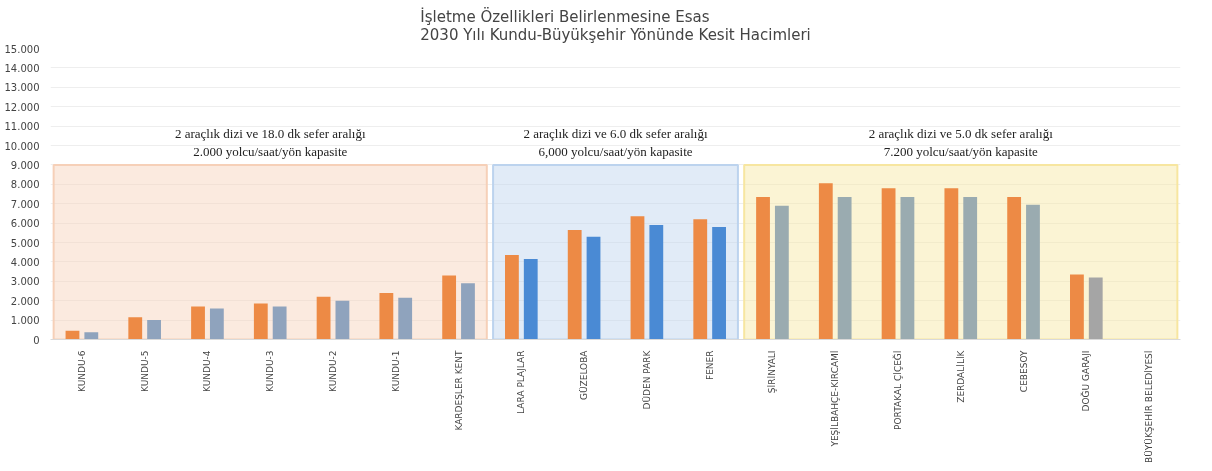  I want to click on band-label: 2 araçlık dizi ve 6.0 dk sefer aralığı 6,000 yolcu/saat/yön kapasite, so click(615, 143).